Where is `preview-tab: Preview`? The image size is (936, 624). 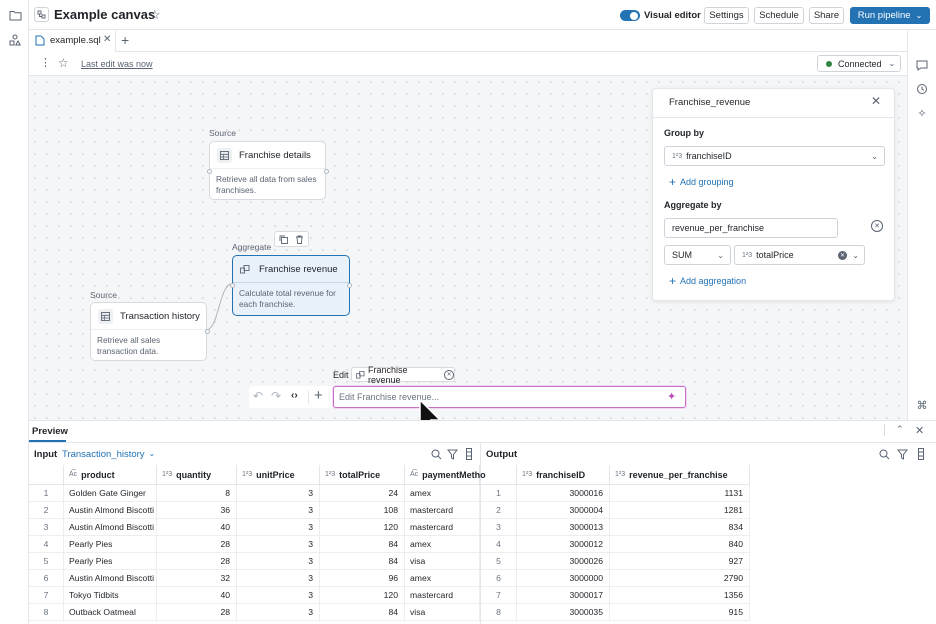 preview-tab: Preview is located at coordinates (50, 431).